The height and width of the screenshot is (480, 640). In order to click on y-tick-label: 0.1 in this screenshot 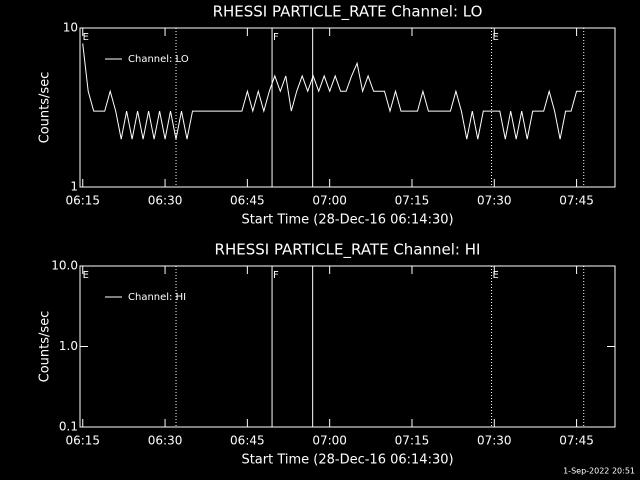, I will do `click(68, 427)`.